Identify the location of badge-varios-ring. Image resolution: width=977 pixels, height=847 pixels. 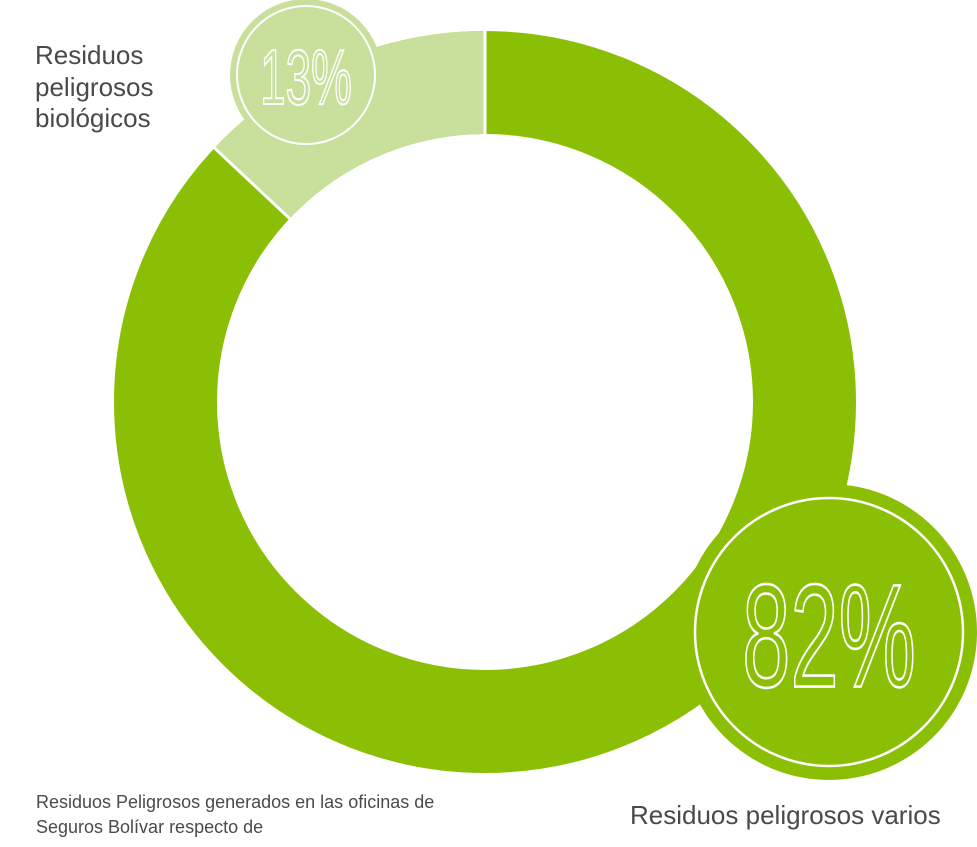
(829, 632).